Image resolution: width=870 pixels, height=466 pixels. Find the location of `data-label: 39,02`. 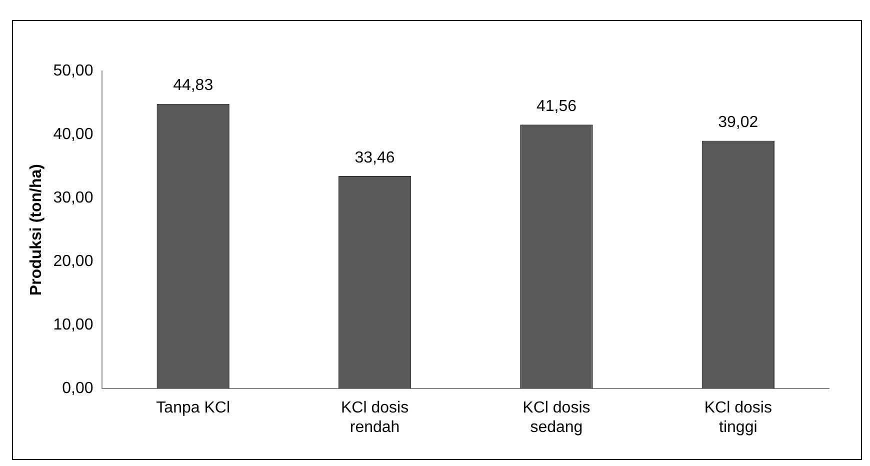

data-label: 39,02 is located at coordinates (738, 123).